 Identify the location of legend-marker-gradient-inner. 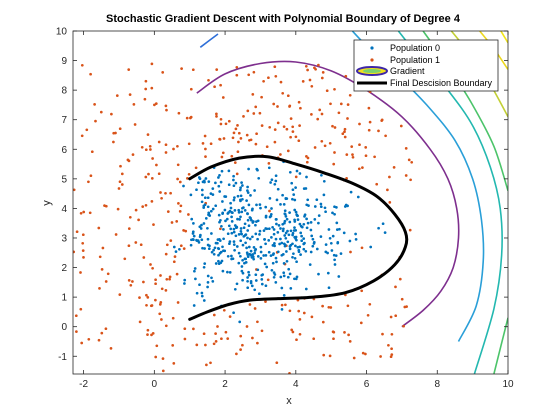
(372, 71).